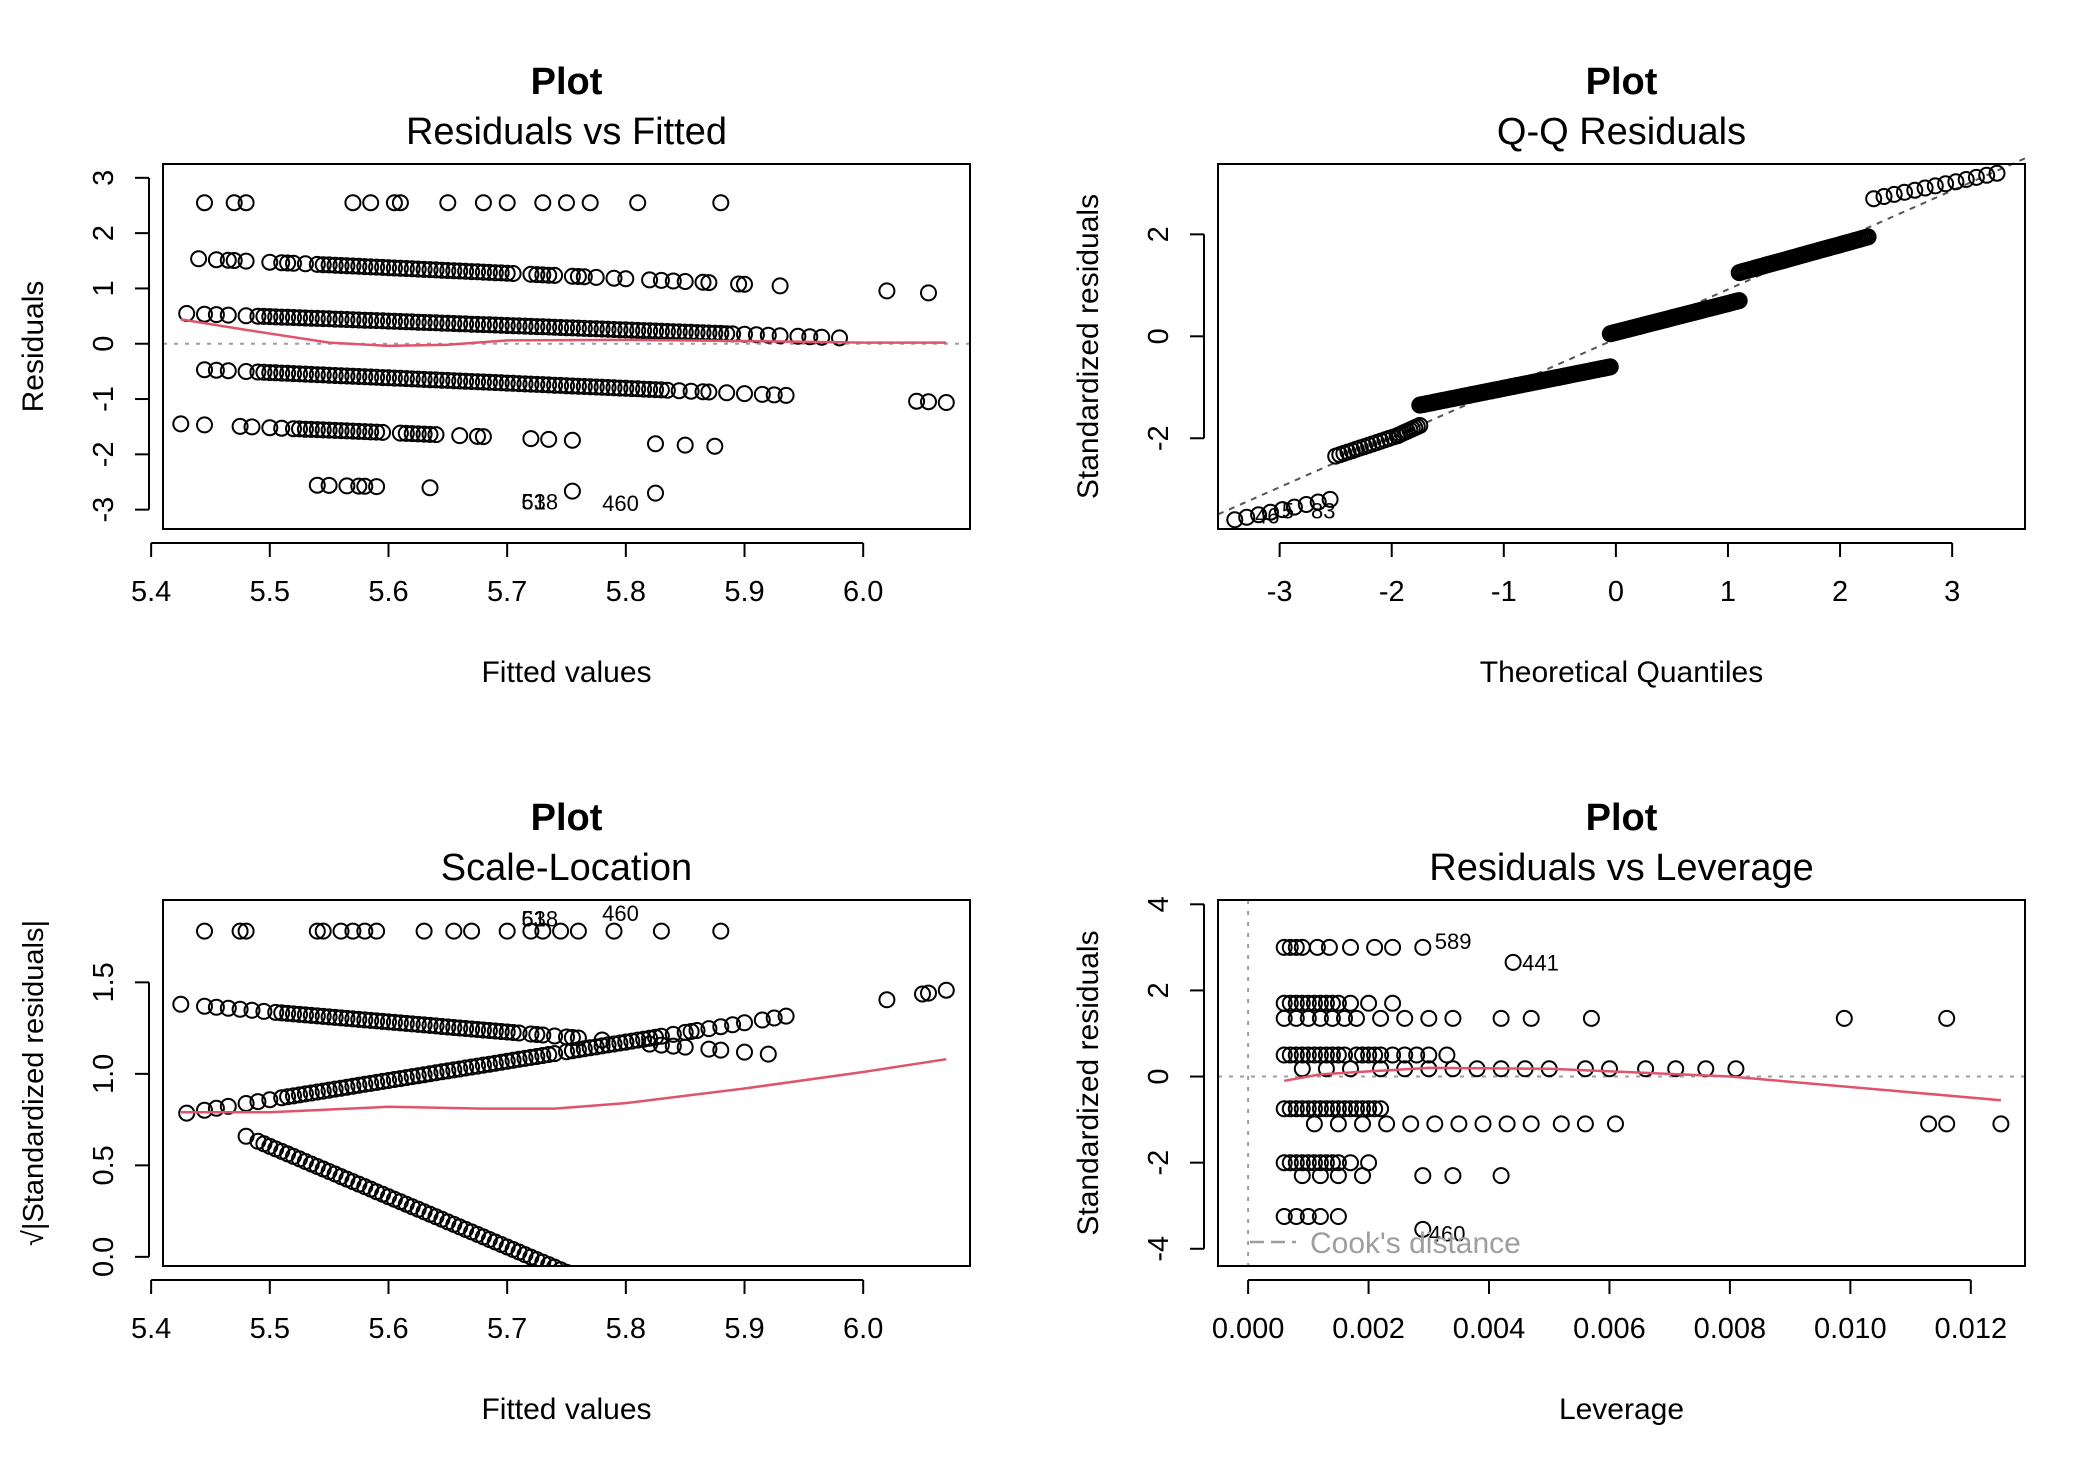 This screenshot has width=2095, height=1460. What do you see at coordinates (104, 1074) in the screenshot?
I see `y-tick-label: 1.0` at bounding box center [104, 1074].